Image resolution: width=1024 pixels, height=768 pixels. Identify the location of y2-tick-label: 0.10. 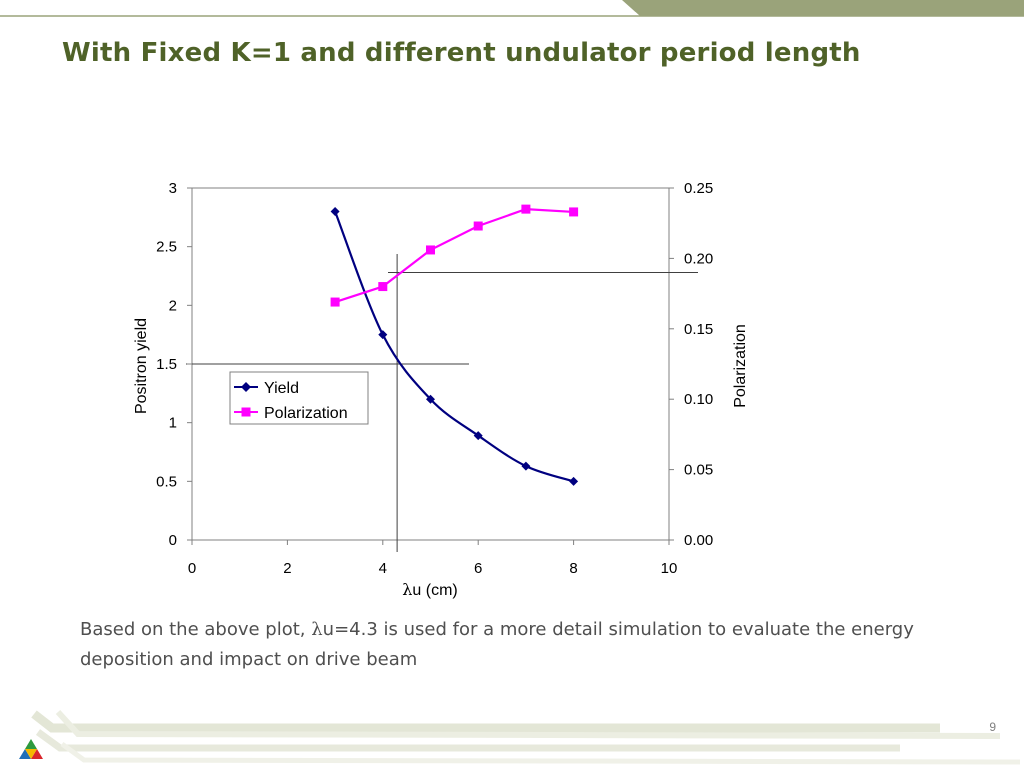
(698, 399).